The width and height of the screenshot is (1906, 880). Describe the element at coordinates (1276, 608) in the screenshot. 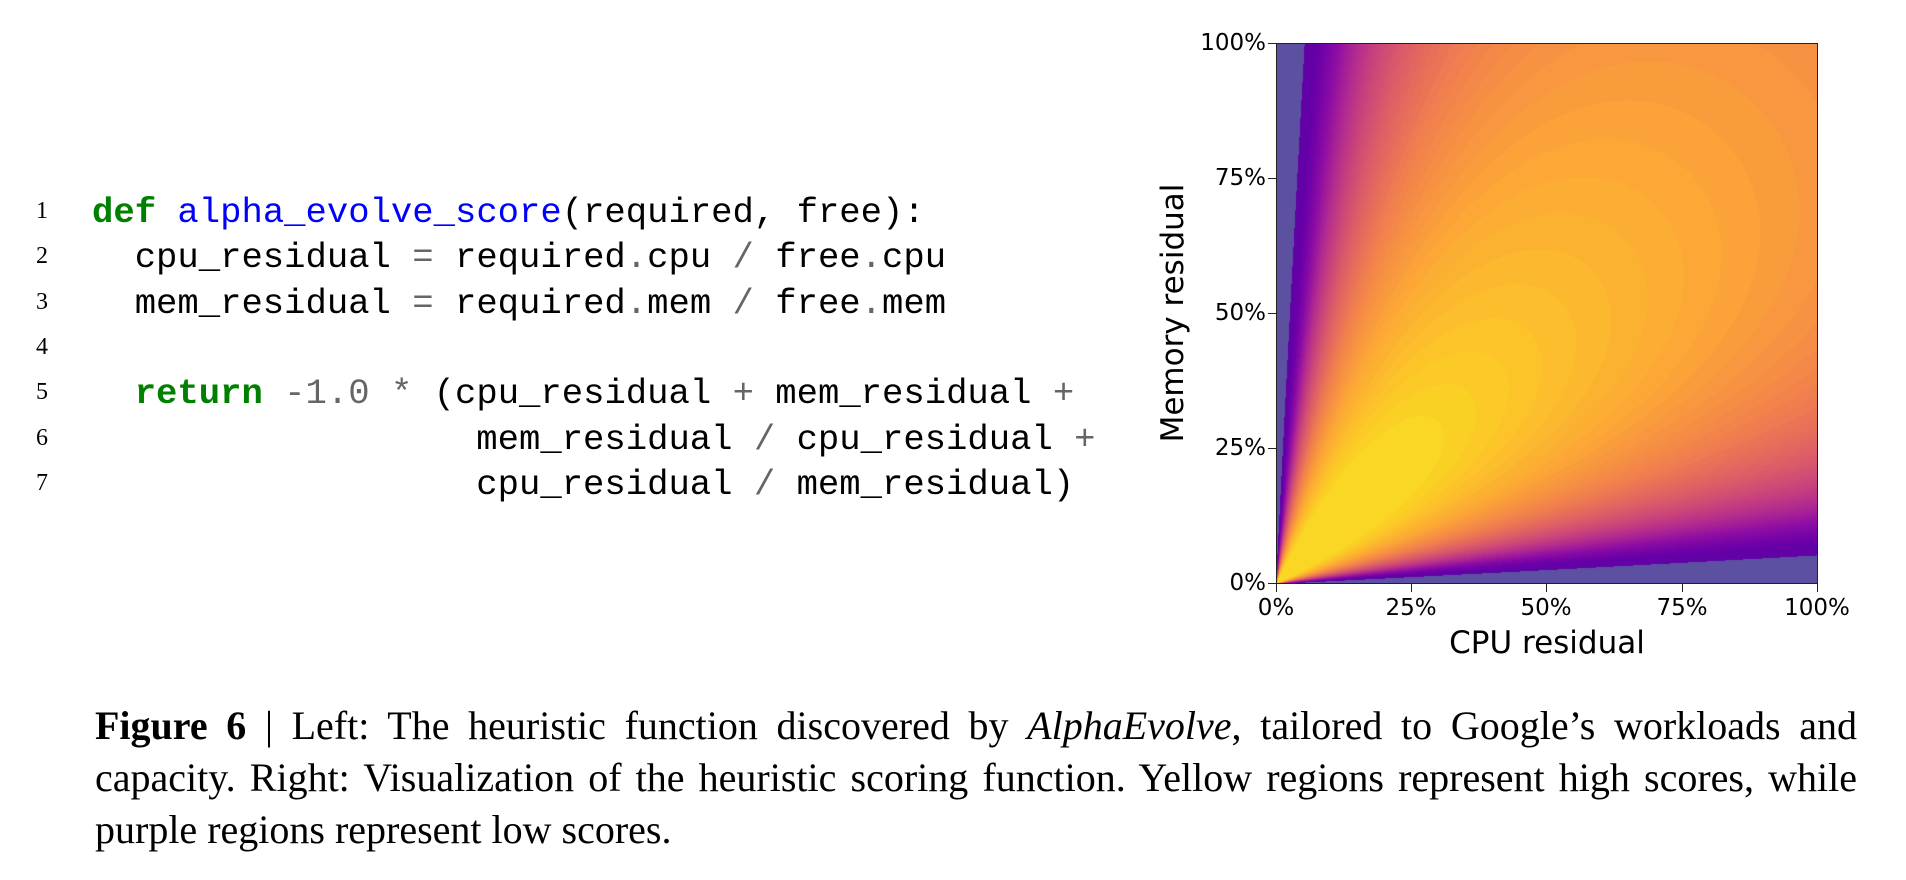

I see `x-tick-label: 0%` at that location.